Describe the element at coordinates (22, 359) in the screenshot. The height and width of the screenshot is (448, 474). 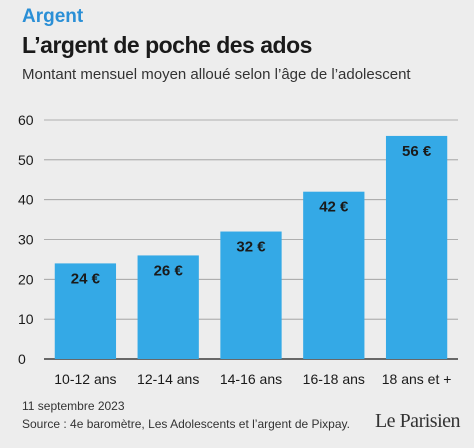
I see `y-tick-label: 0` at that location.